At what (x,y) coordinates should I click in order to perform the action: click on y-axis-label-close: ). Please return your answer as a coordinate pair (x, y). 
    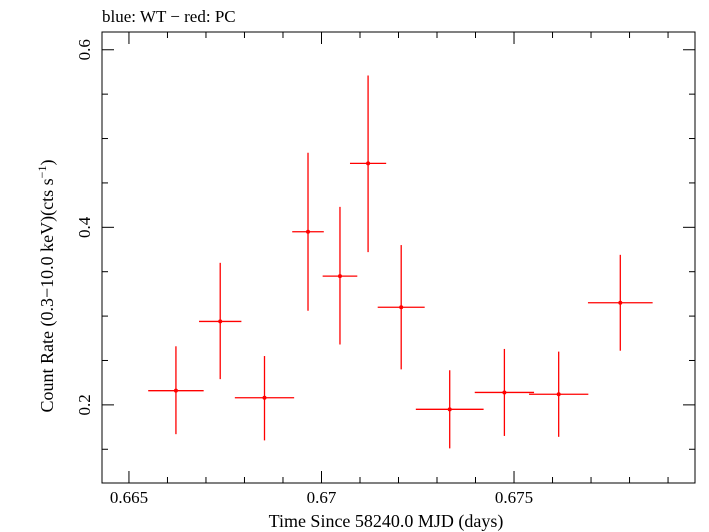
    Looking at the image, I should click on (47, 163).